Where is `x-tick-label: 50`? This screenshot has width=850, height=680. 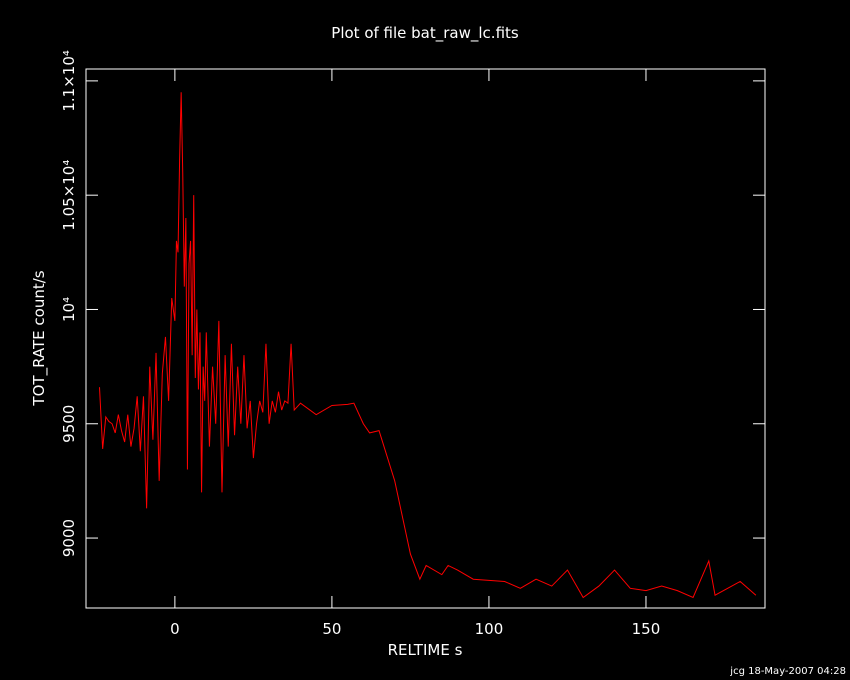 x-tick-label: 50 is located at coordinates (331, 629).